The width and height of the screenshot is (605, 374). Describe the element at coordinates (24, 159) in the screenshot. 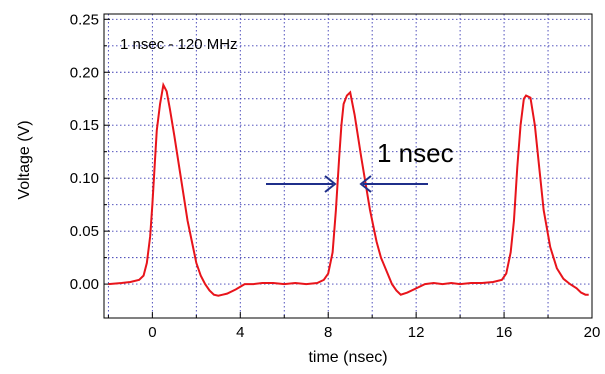

I see `y-axis-label: Voltage (V)` at that location.